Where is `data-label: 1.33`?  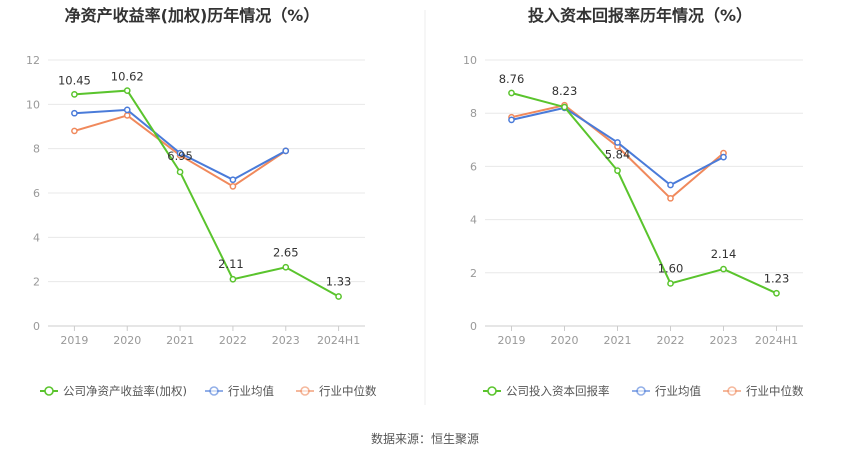
data-label: 1.33 is located at coordinates (339, 282).